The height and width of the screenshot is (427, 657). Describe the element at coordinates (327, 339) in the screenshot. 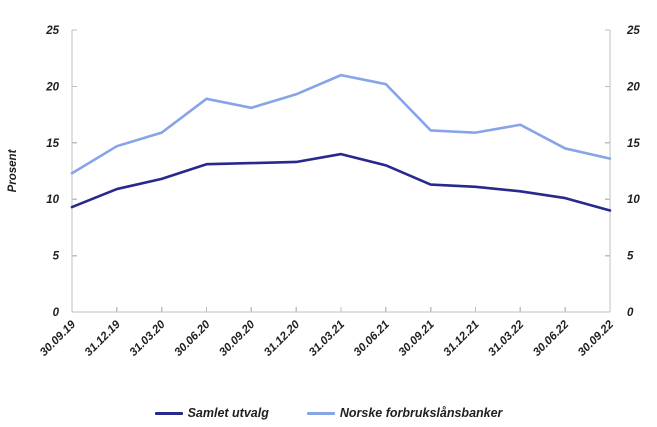

I see `x-tick-label: 31.03.21` at that location.